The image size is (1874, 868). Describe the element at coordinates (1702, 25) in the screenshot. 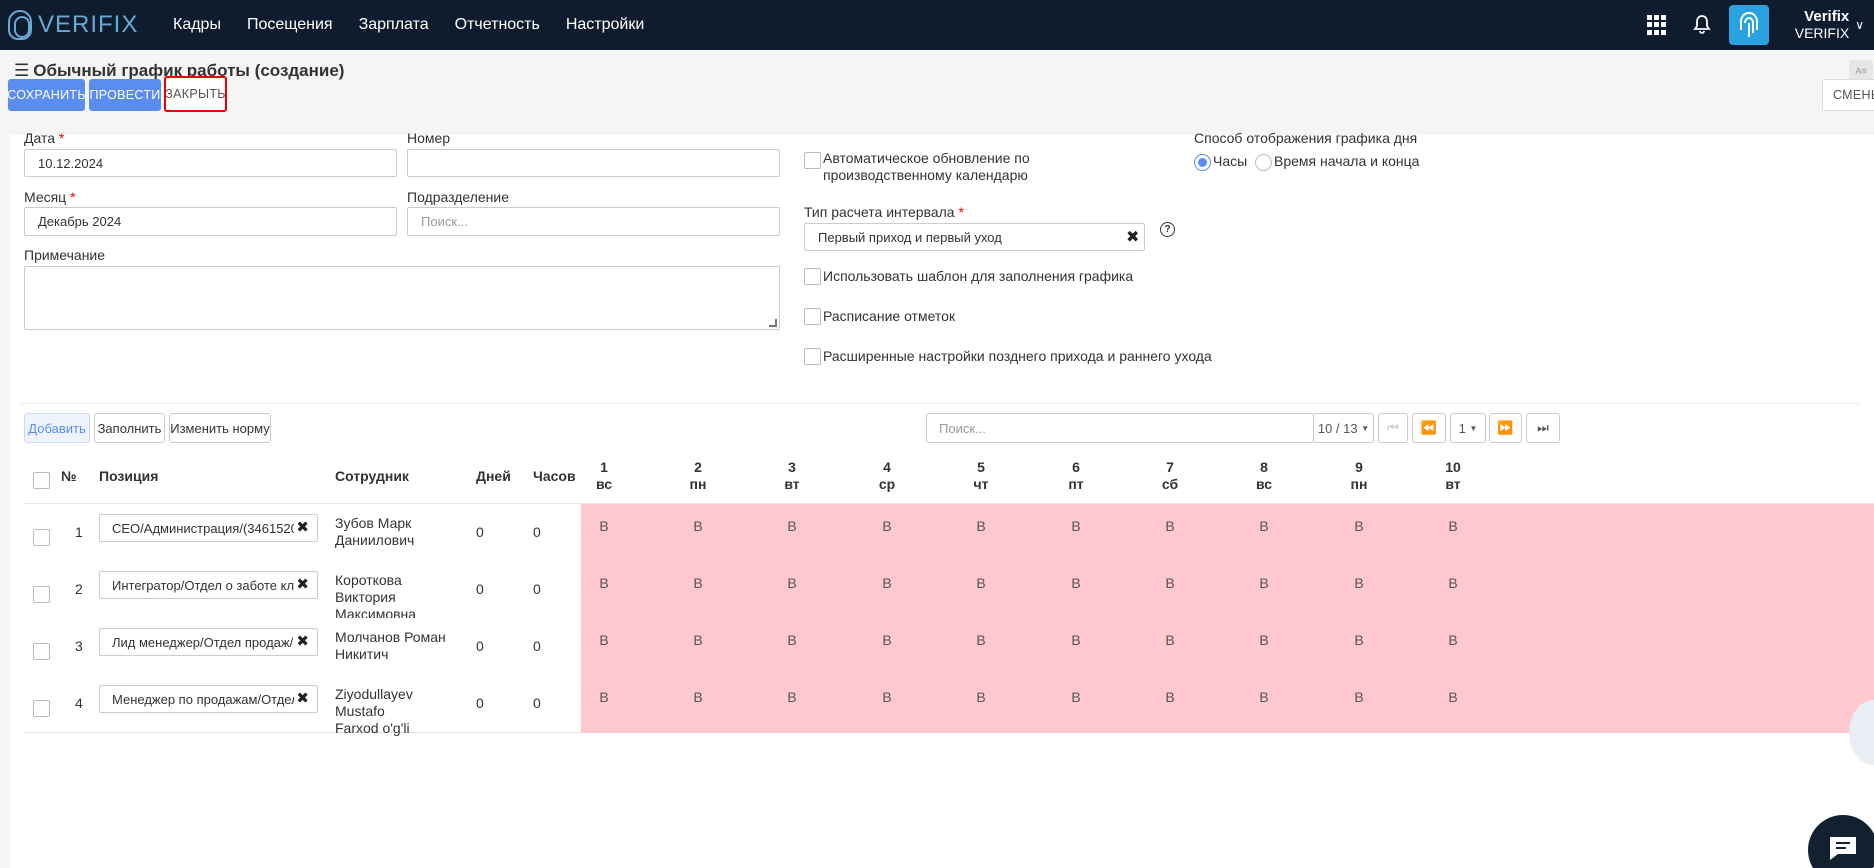

I see `notification-bell-icon` at that location.